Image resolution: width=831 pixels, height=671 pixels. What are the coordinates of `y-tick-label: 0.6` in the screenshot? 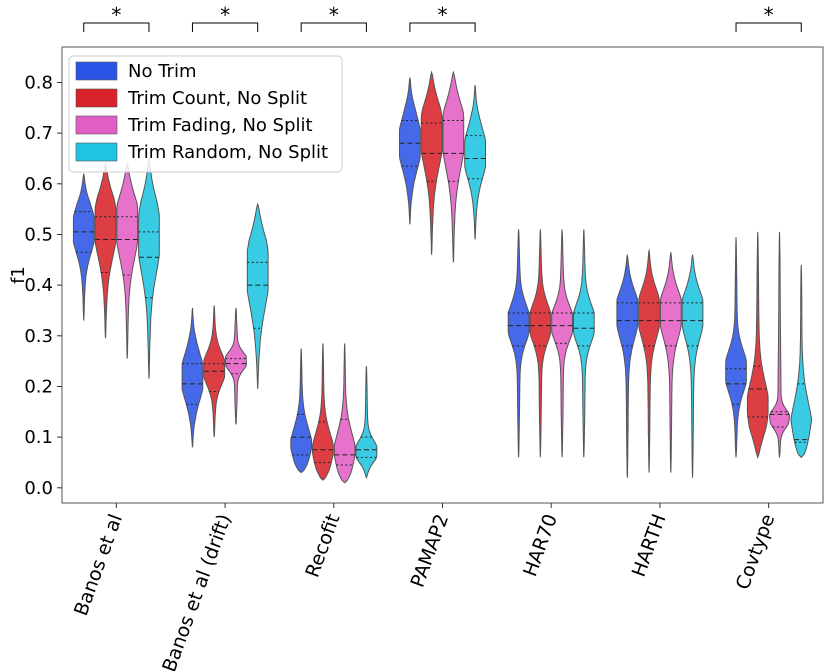 It's located at (38, 184).